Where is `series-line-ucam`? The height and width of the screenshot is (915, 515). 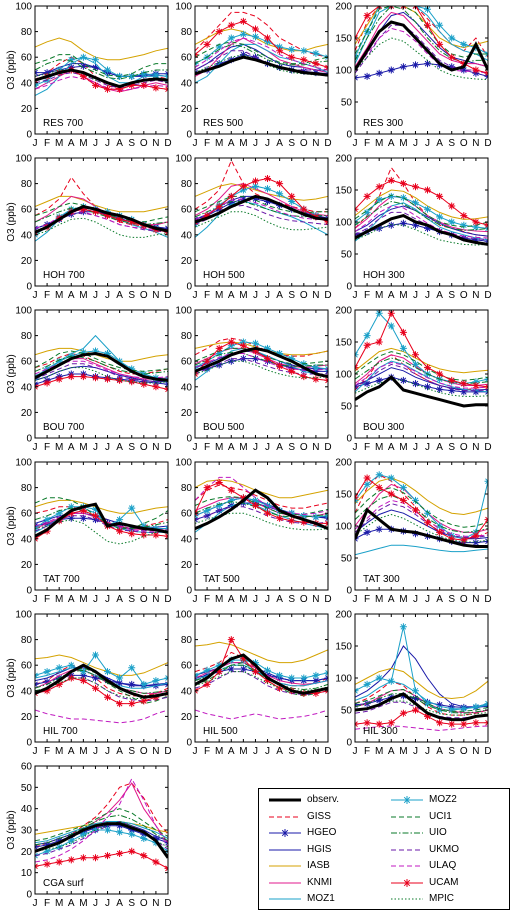 series-line-ucam is located at coordinates (101, 859).